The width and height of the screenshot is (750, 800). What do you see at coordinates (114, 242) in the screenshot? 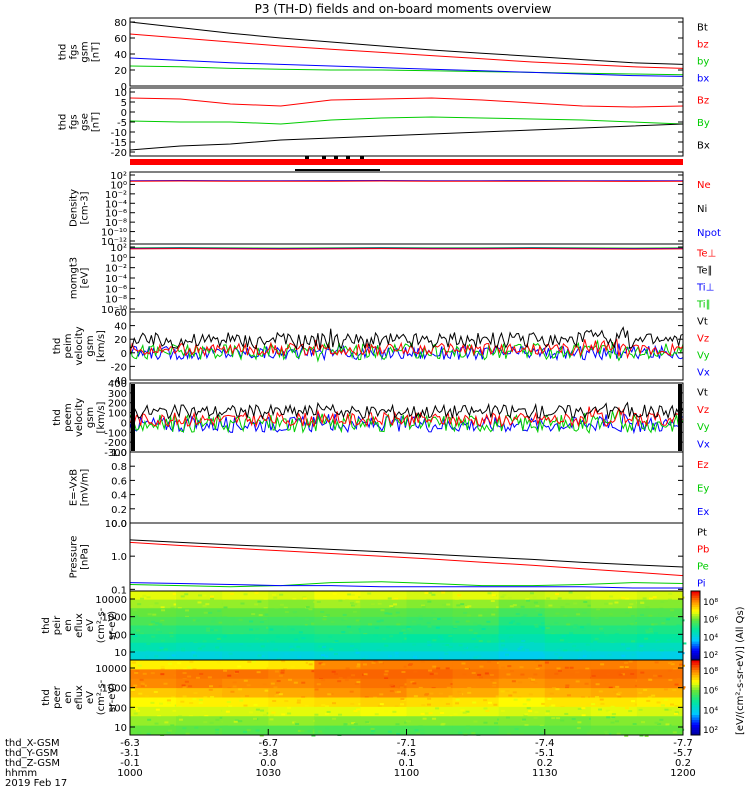
I see `y-tick-label: 10⁻¹²` at bounding box center [114, 242].